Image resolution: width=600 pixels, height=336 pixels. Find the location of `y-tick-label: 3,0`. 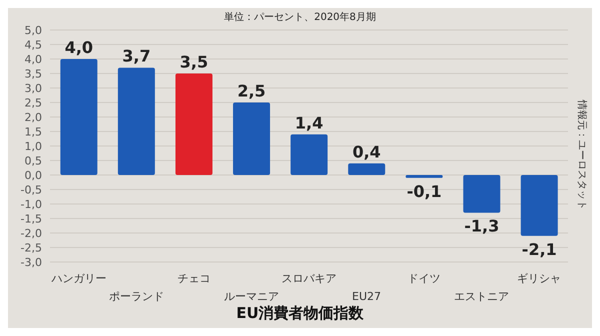

y-tick-label: 3,0 is located at coordinates (33, 88).